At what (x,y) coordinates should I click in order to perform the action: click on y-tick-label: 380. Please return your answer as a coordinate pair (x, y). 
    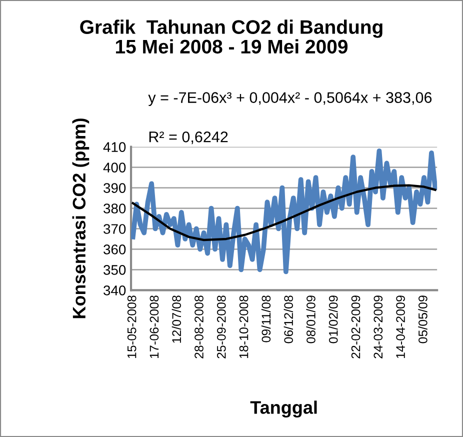
    Looking at the image, I should click on (115, 209).